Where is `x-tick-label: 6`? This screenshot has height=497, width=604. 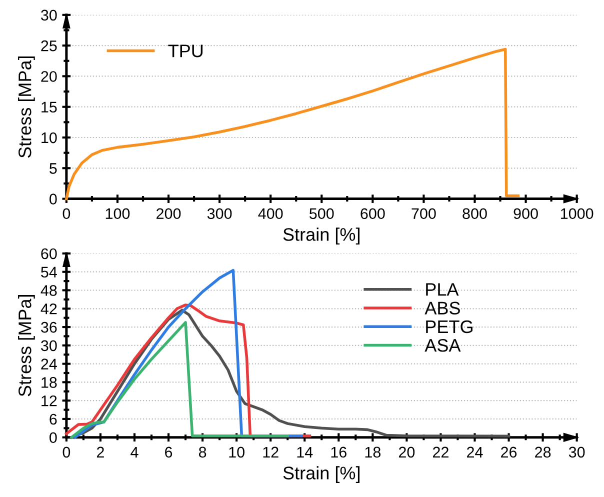
x-tick-label: 6 is located at coordinates (168, 452).